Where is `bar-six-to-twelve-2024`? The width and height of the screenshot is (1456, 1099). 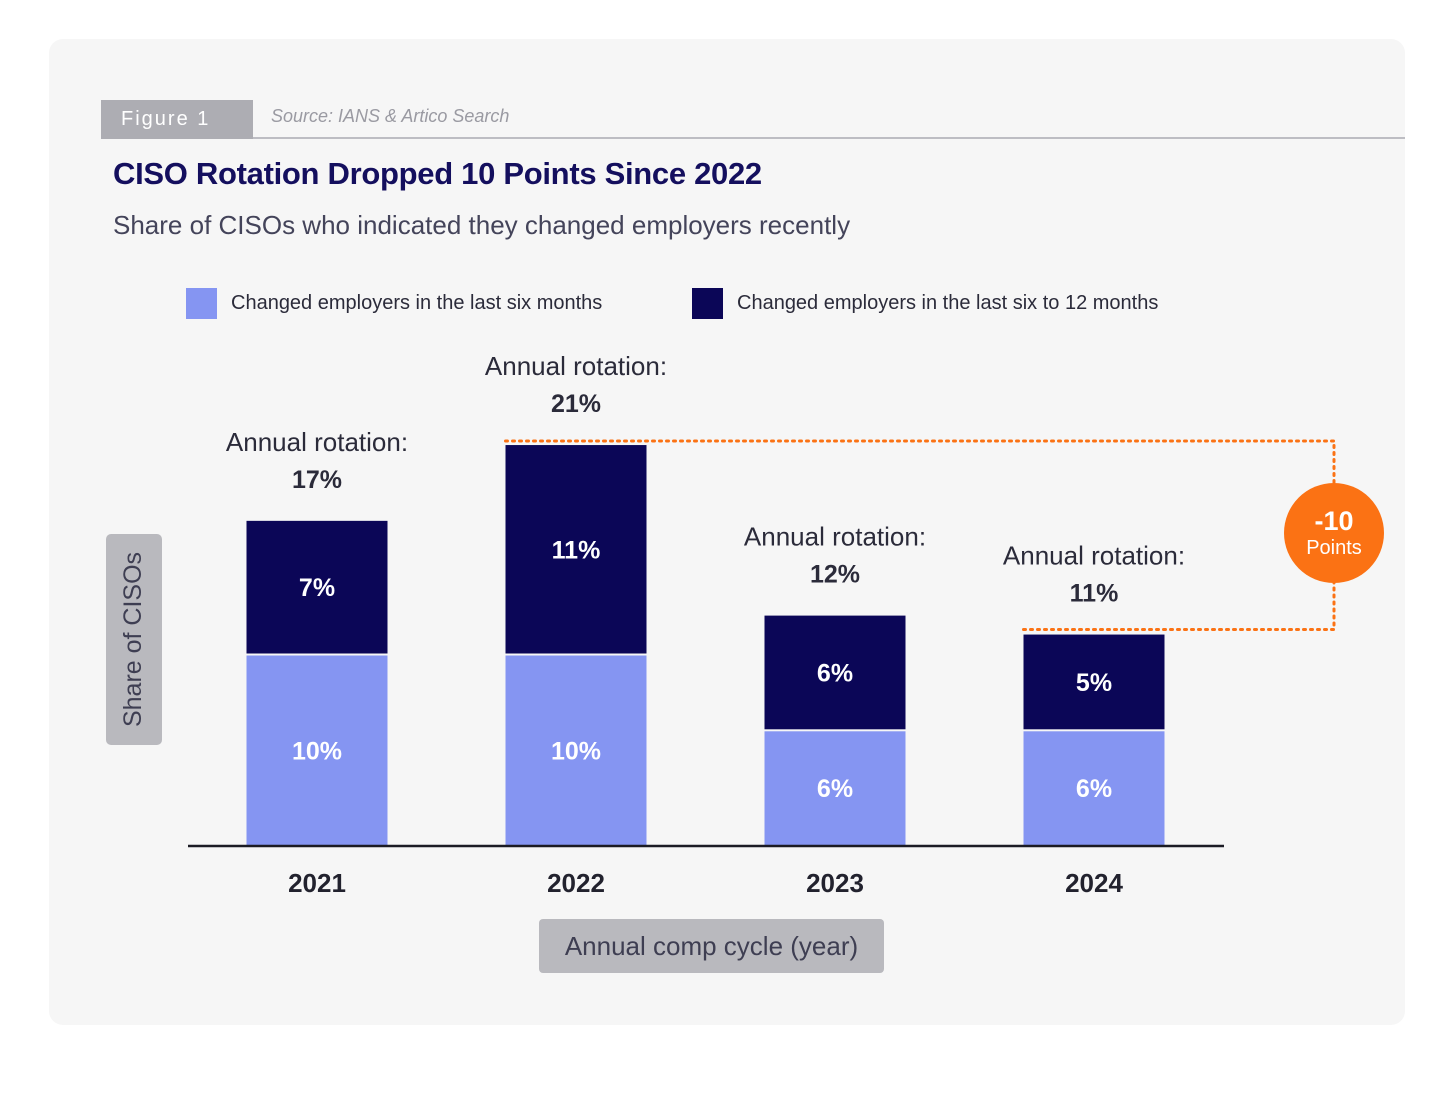 bar-six-to-twelve-2024 is located at coordinates (1094, 682).